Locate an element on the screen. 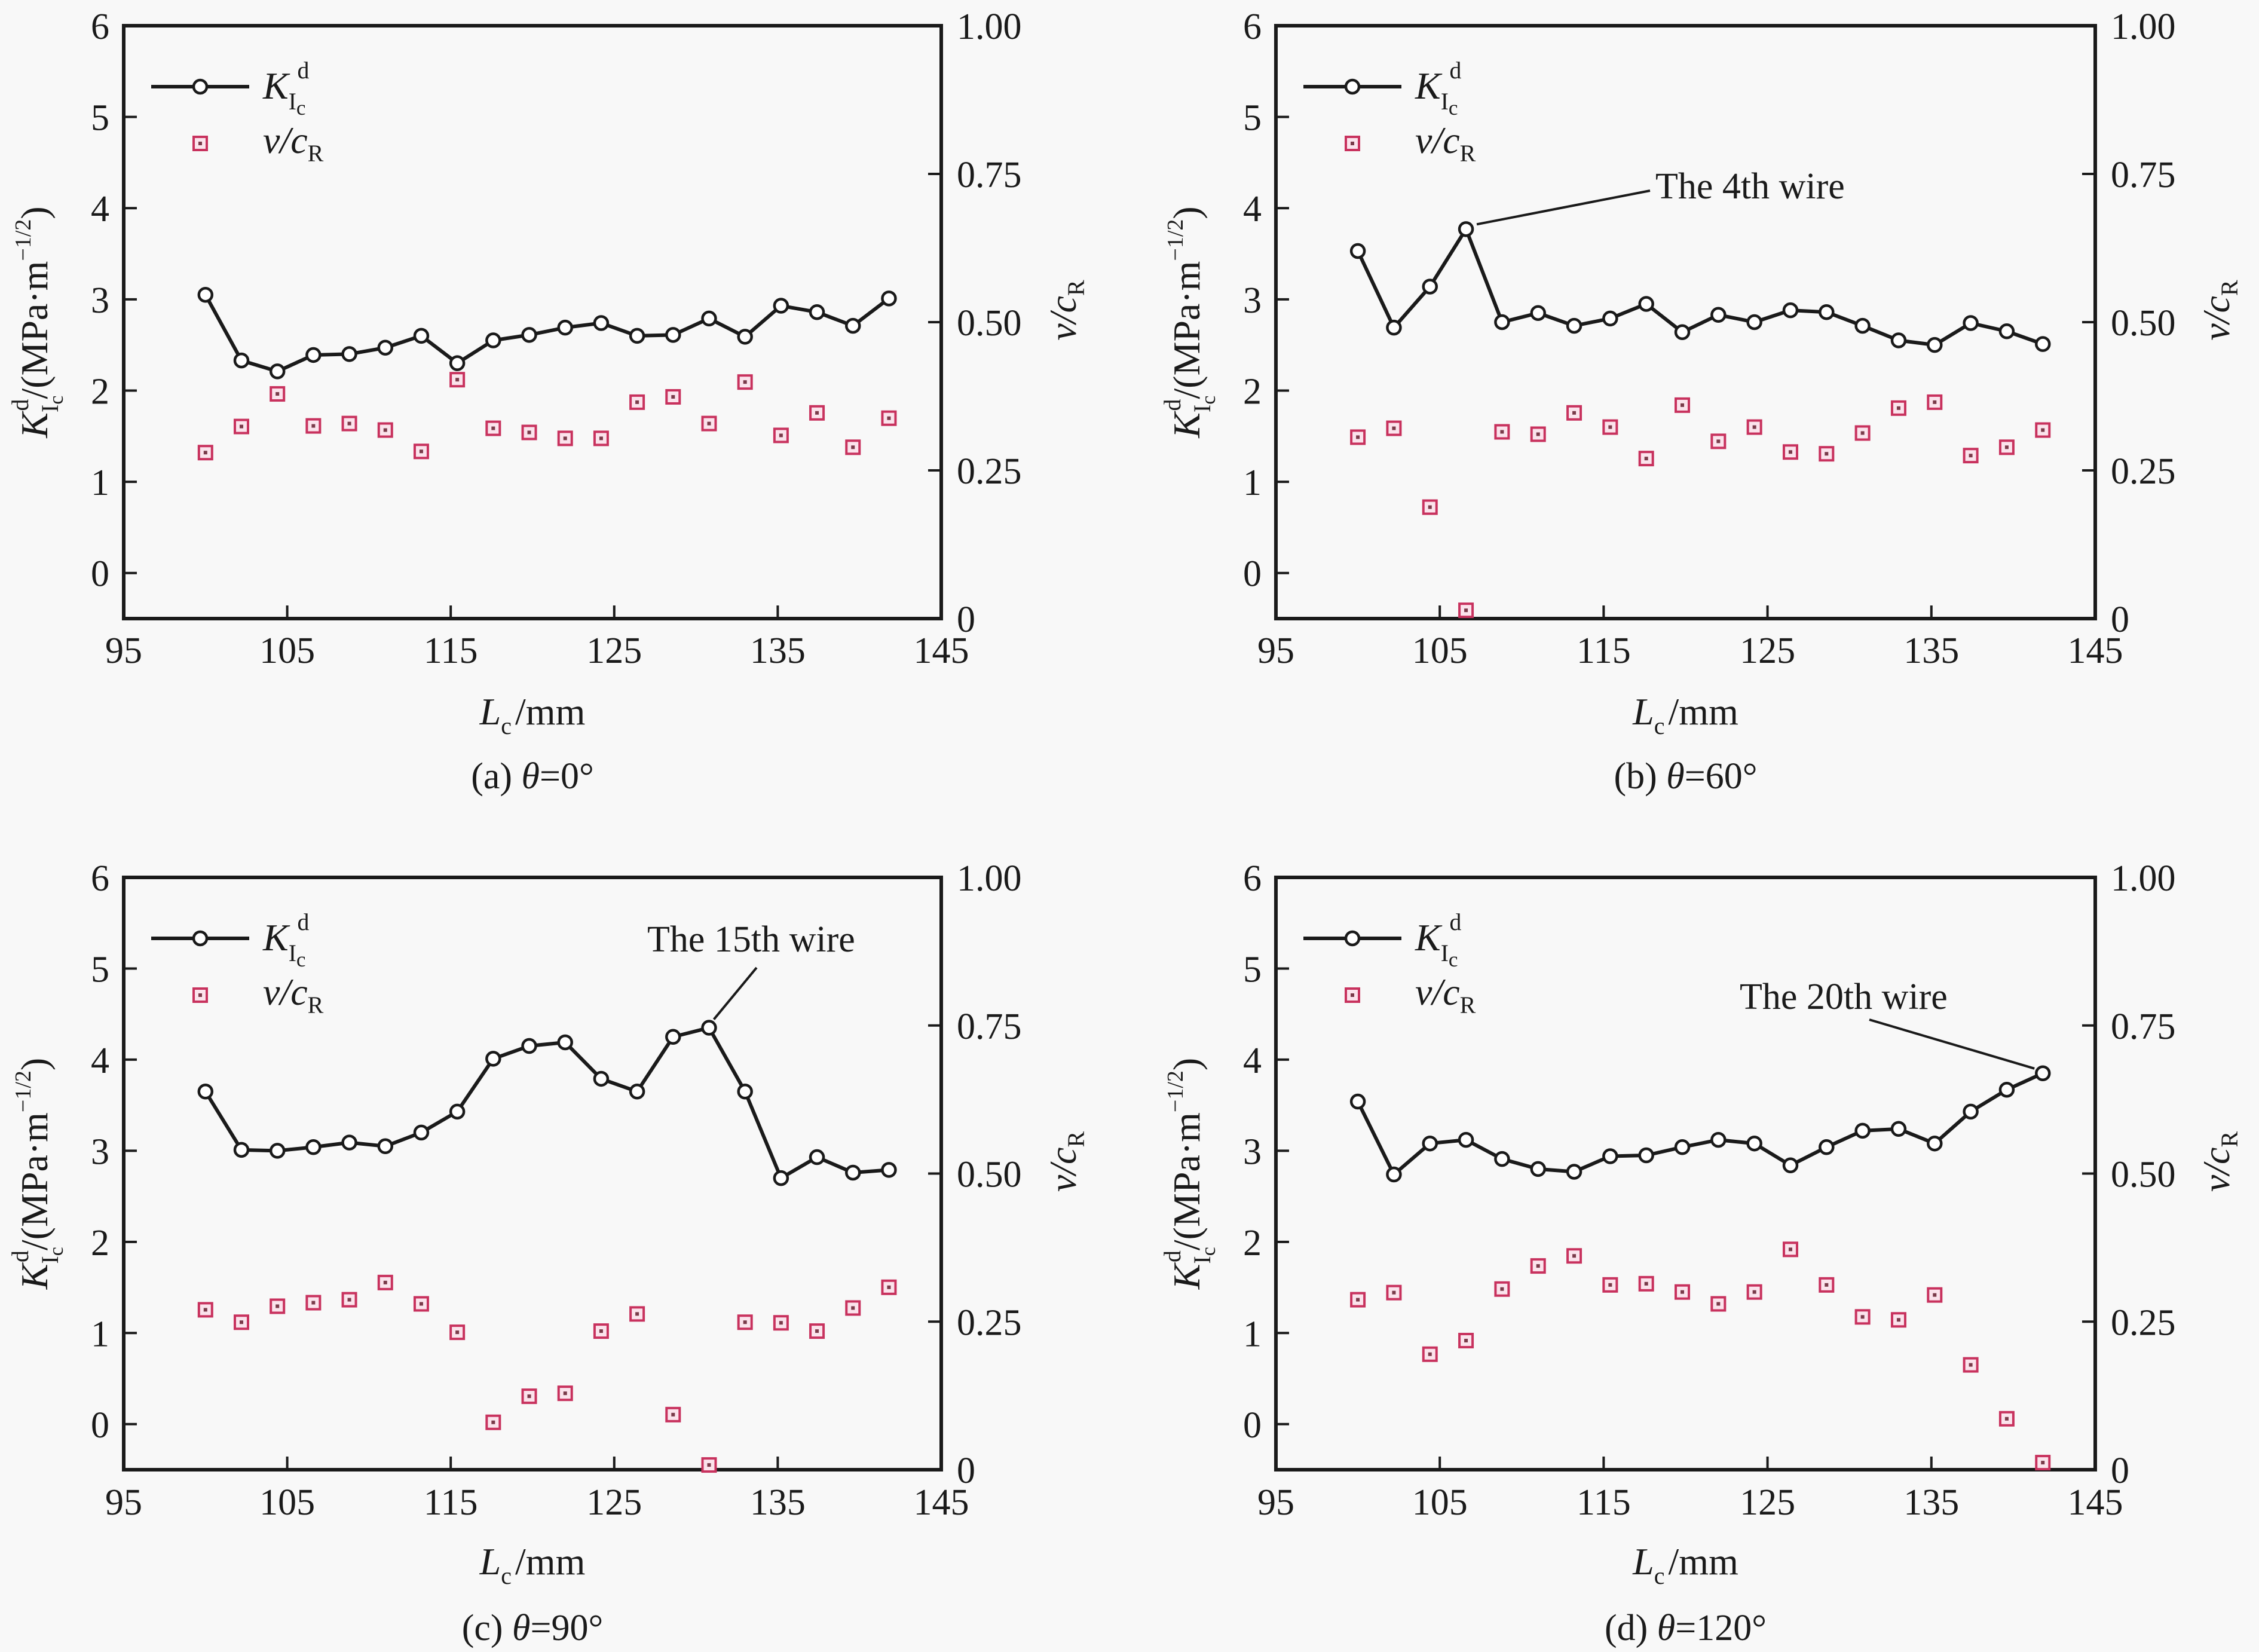 The width and height of the screenshot is (2259, 1652). left-y-tick-label: 1 is located at coordinates (100, 483).